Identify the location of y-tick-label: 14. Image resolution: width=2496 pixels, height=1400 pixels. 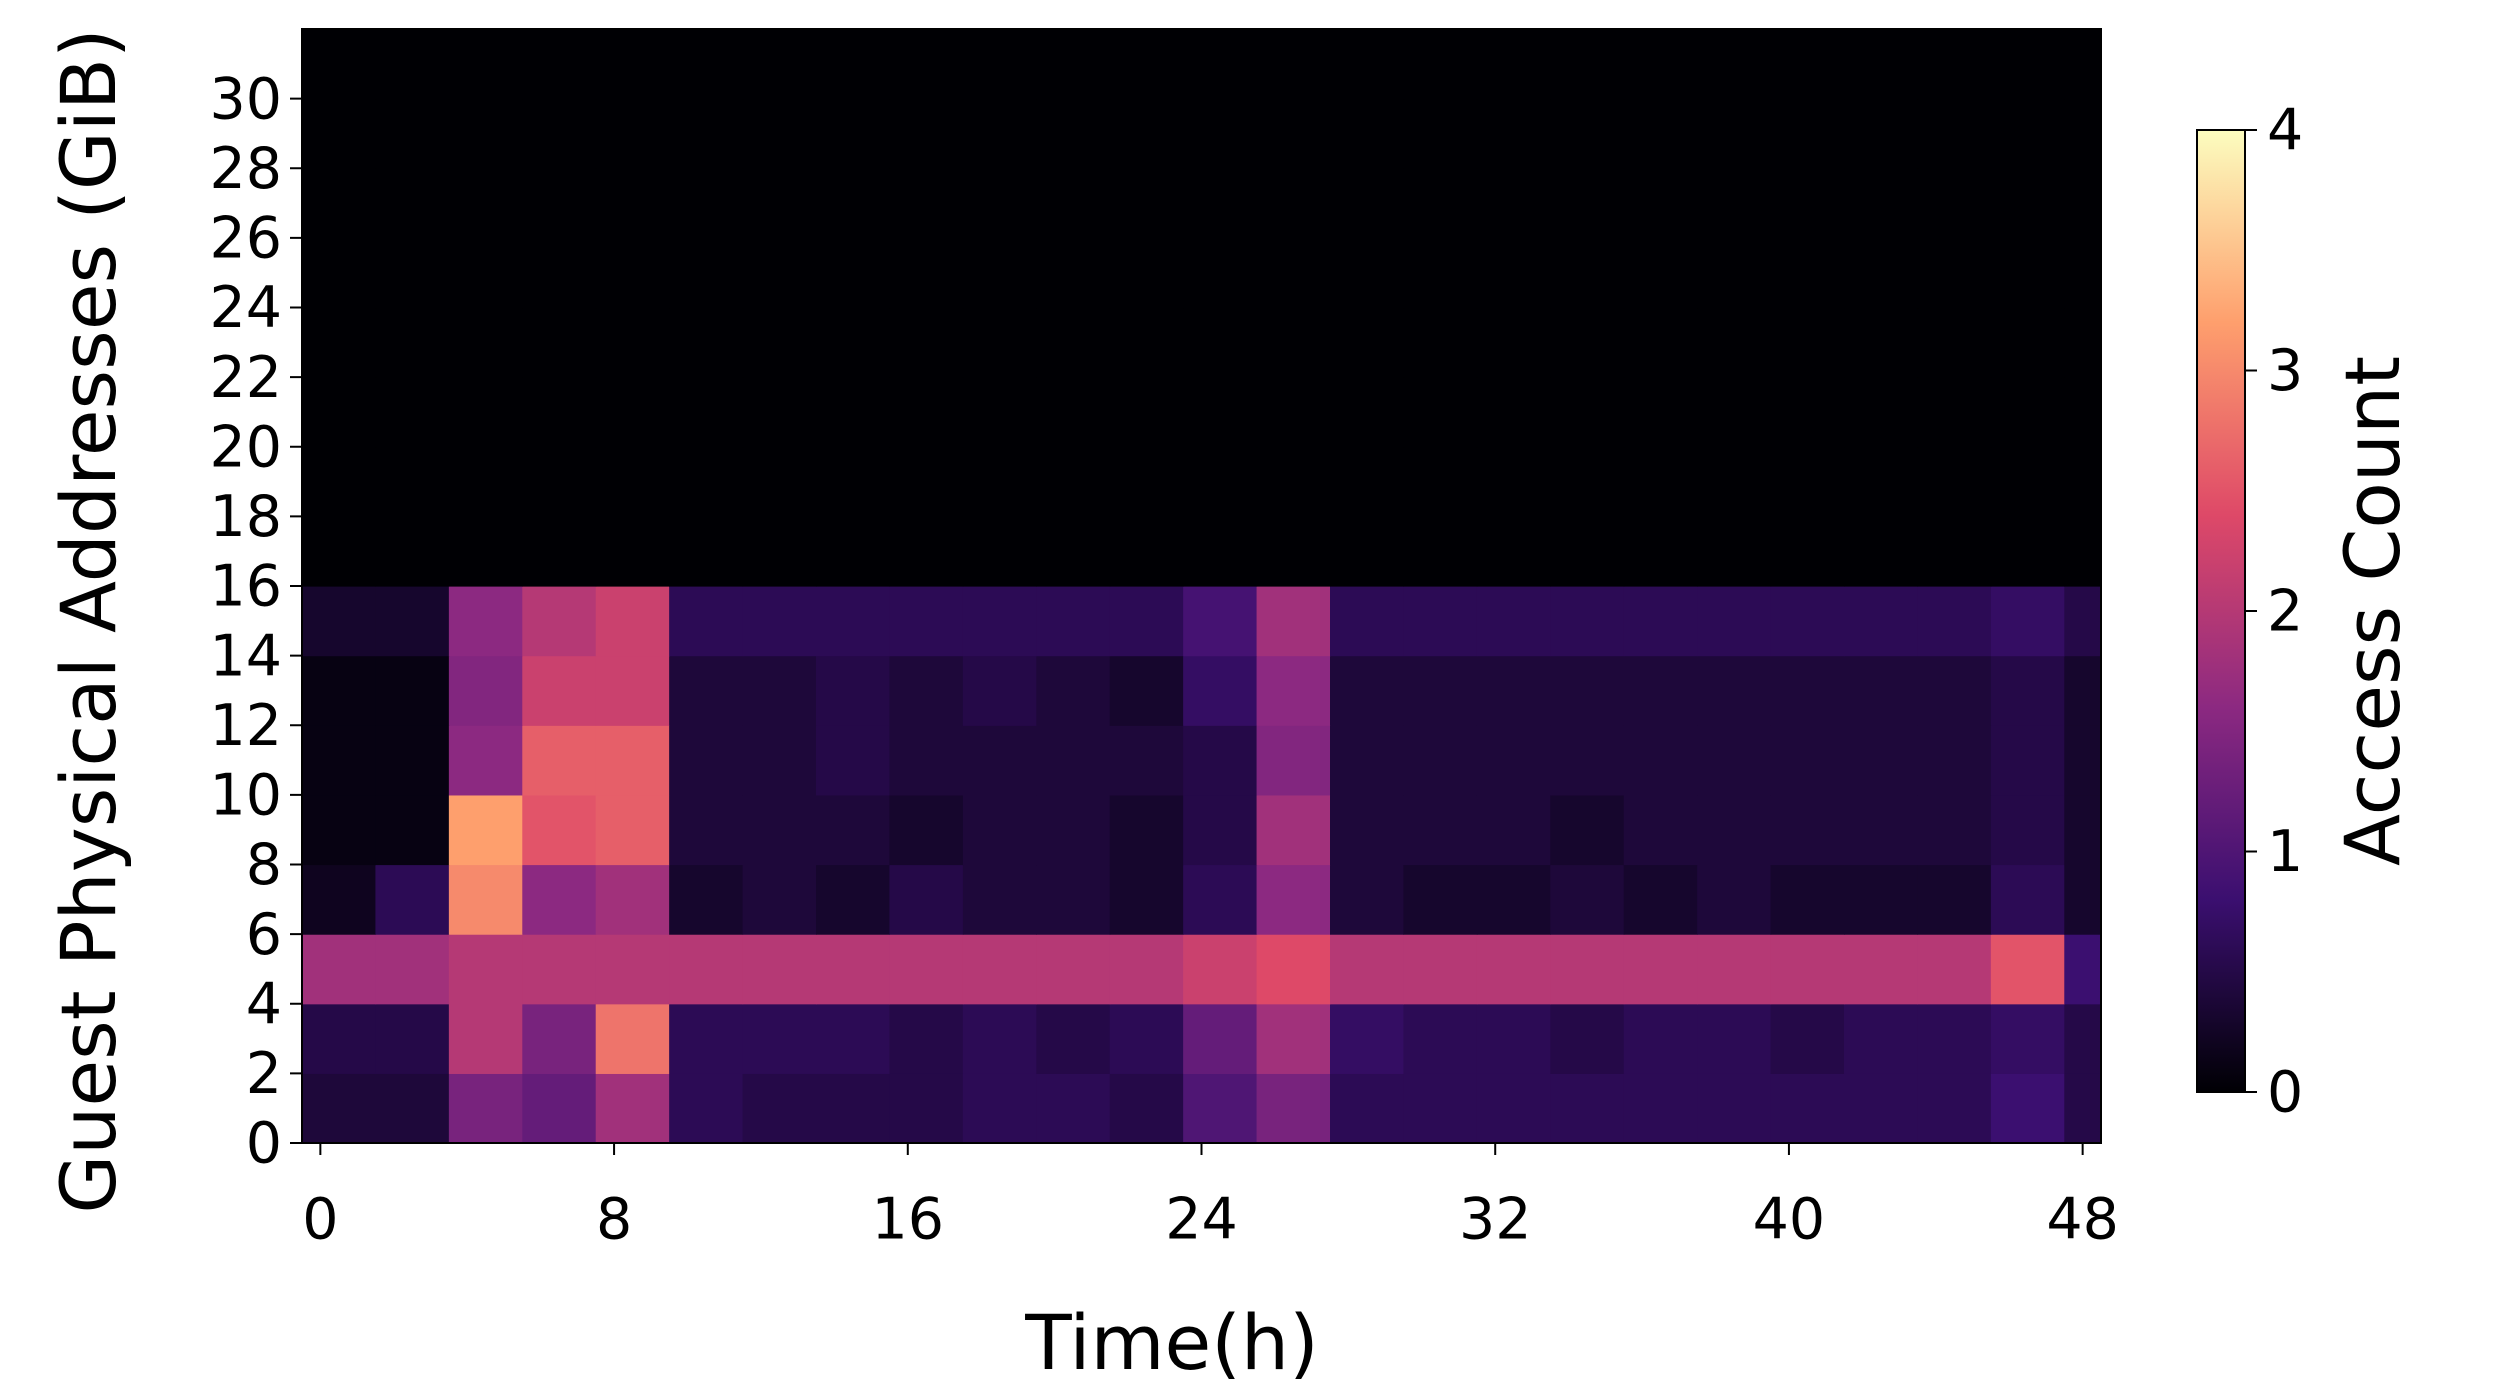
(245, 656).